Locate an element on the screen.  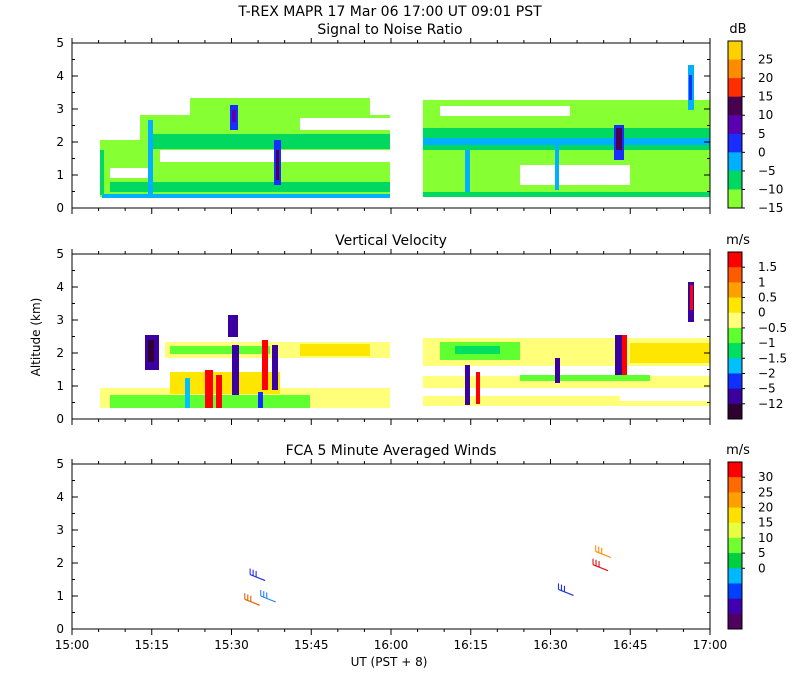
y-tick-label: 1 is located at coordinates (60, 386).